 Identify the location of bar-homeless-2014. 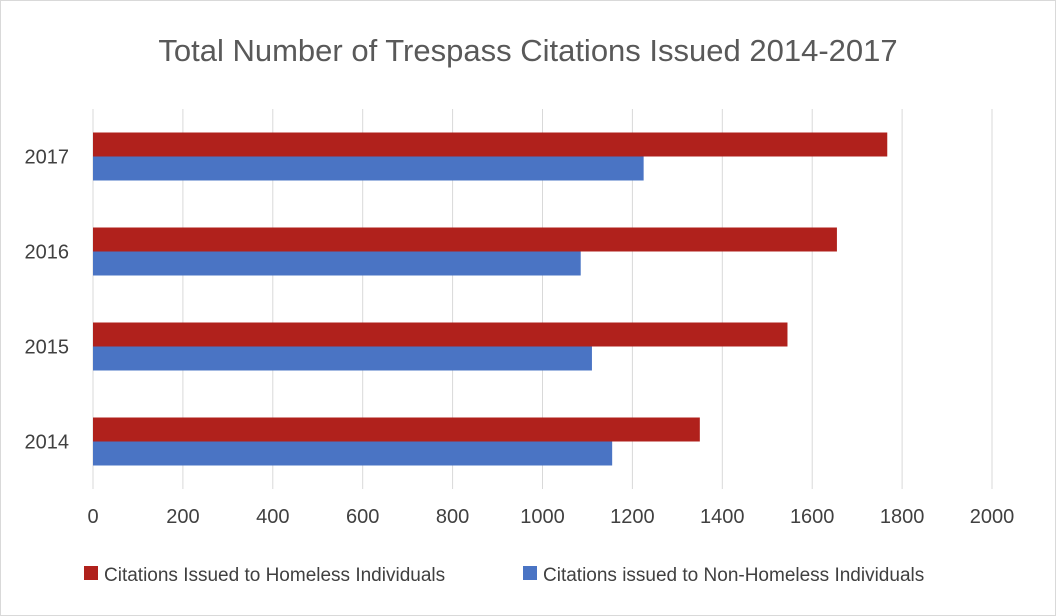
(396, 429).